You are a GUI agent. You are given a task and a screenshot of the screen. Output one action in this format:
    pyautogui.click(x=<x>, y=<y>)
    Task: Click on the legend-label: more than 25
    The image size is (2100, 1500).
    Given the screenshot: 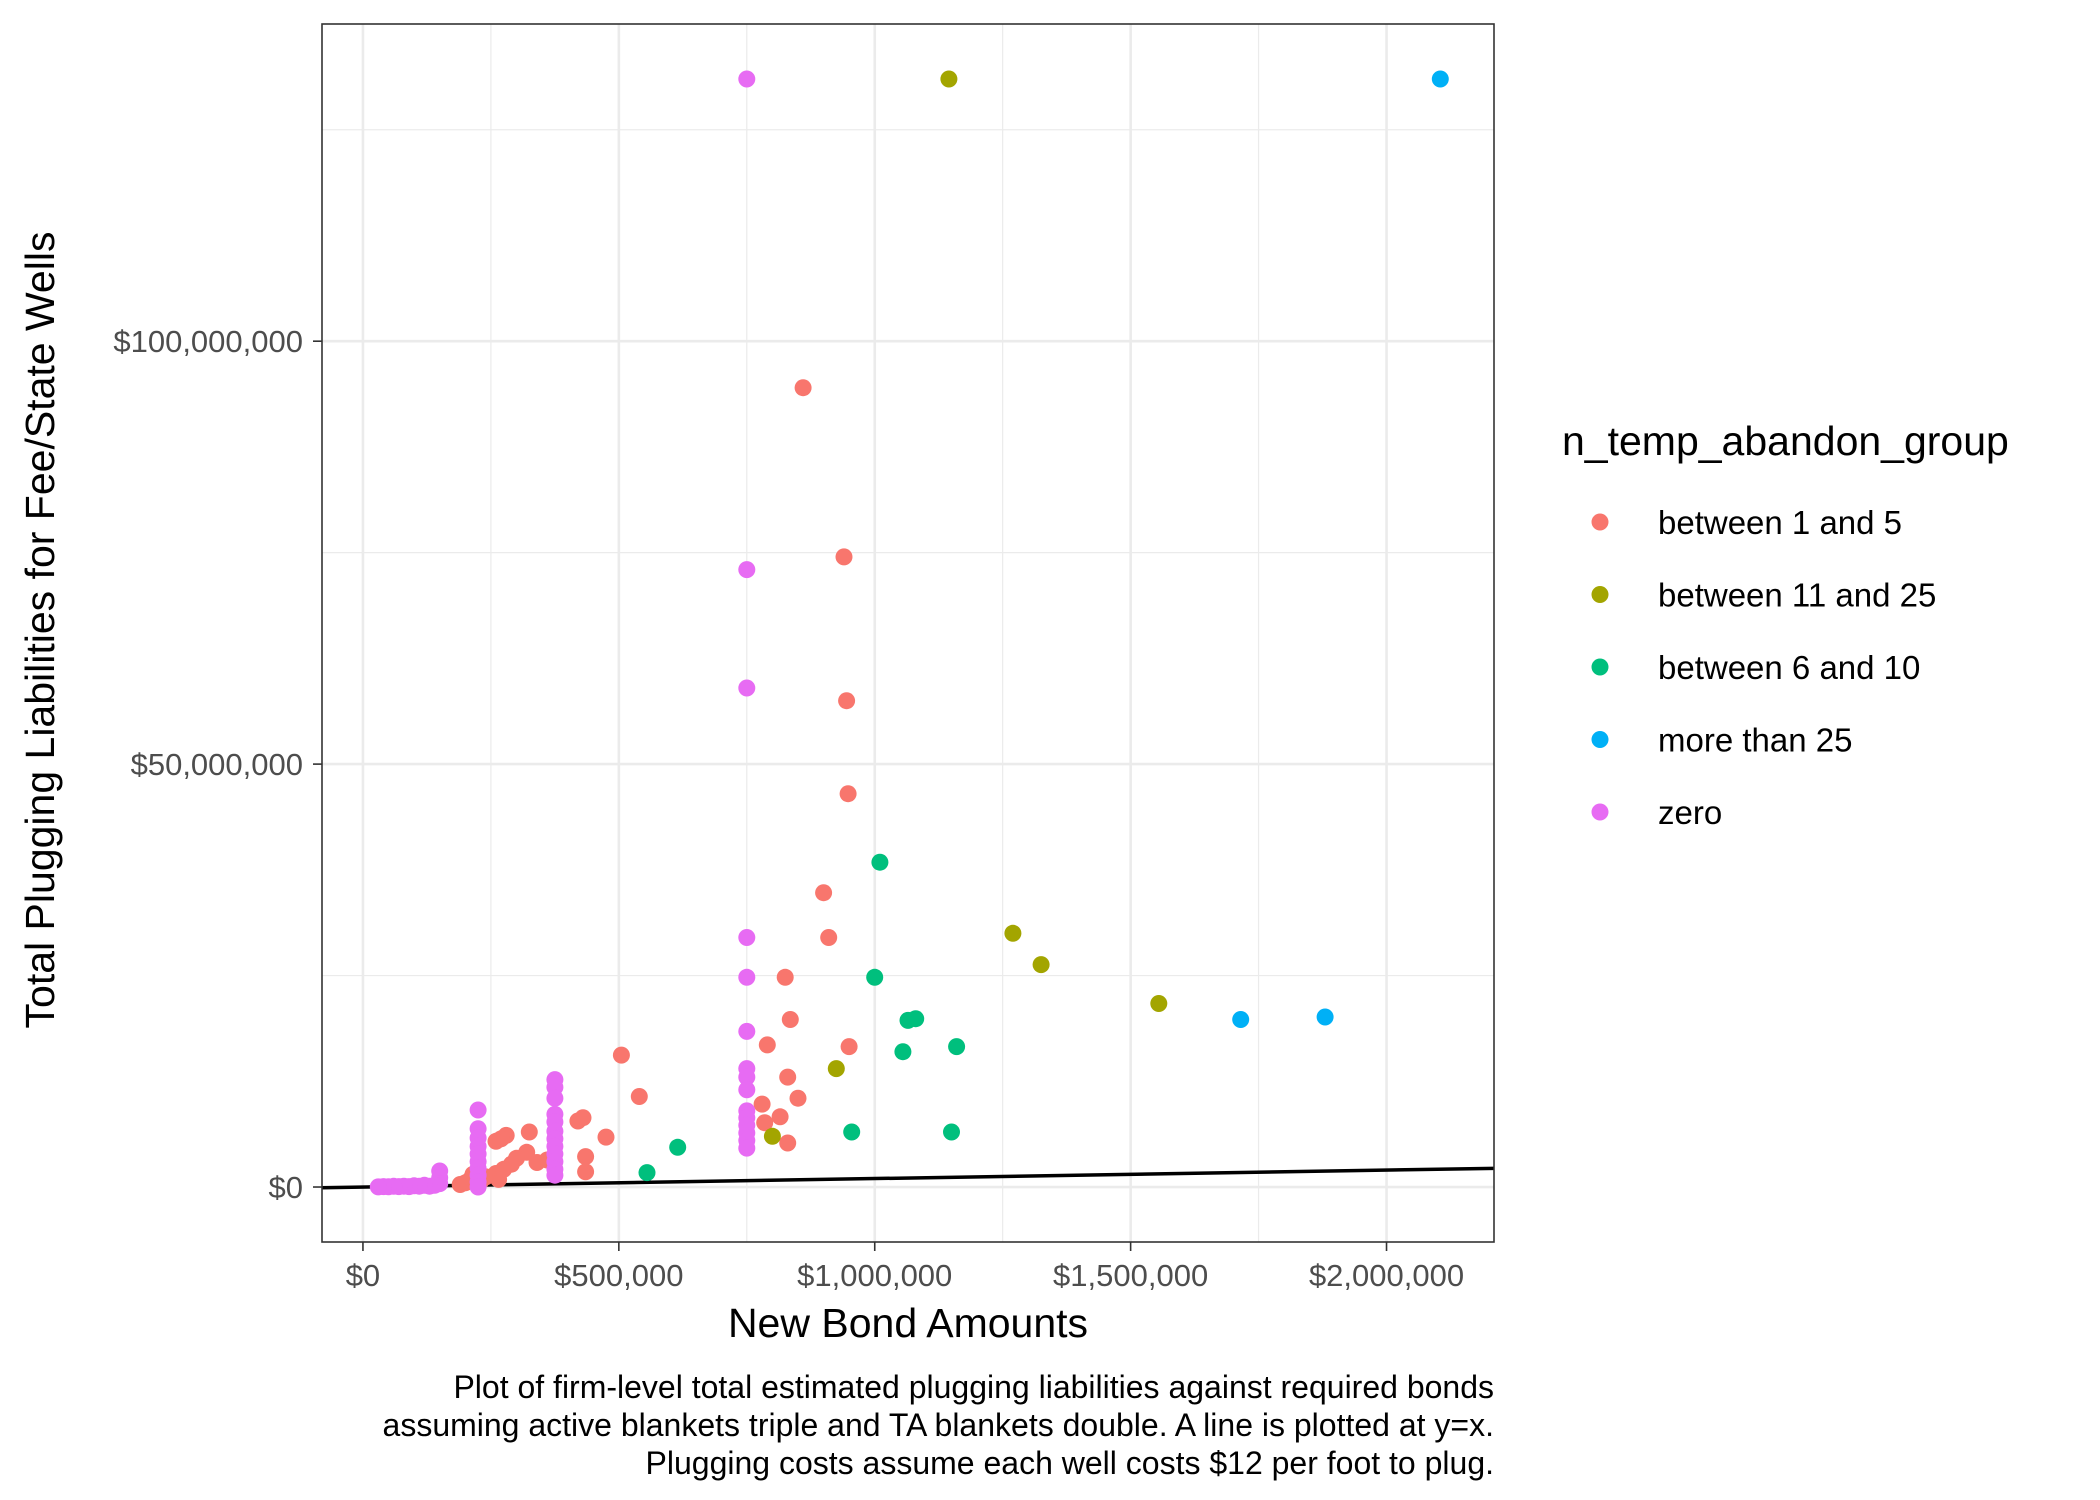 What is the action you would take?
    pyautogui.click(x=1755, y=740)
    